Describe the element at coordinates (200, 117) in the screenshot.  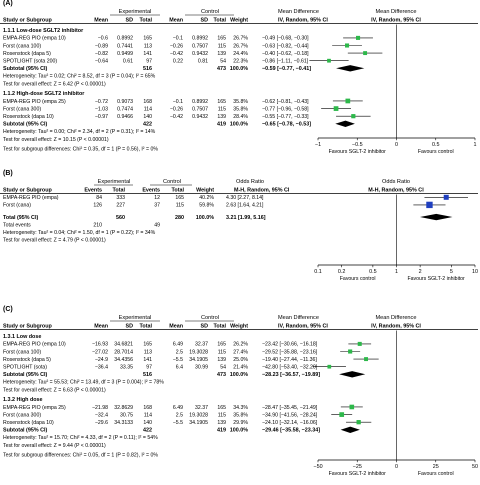
I see `ctrl-sd: 0.9432` at that location.